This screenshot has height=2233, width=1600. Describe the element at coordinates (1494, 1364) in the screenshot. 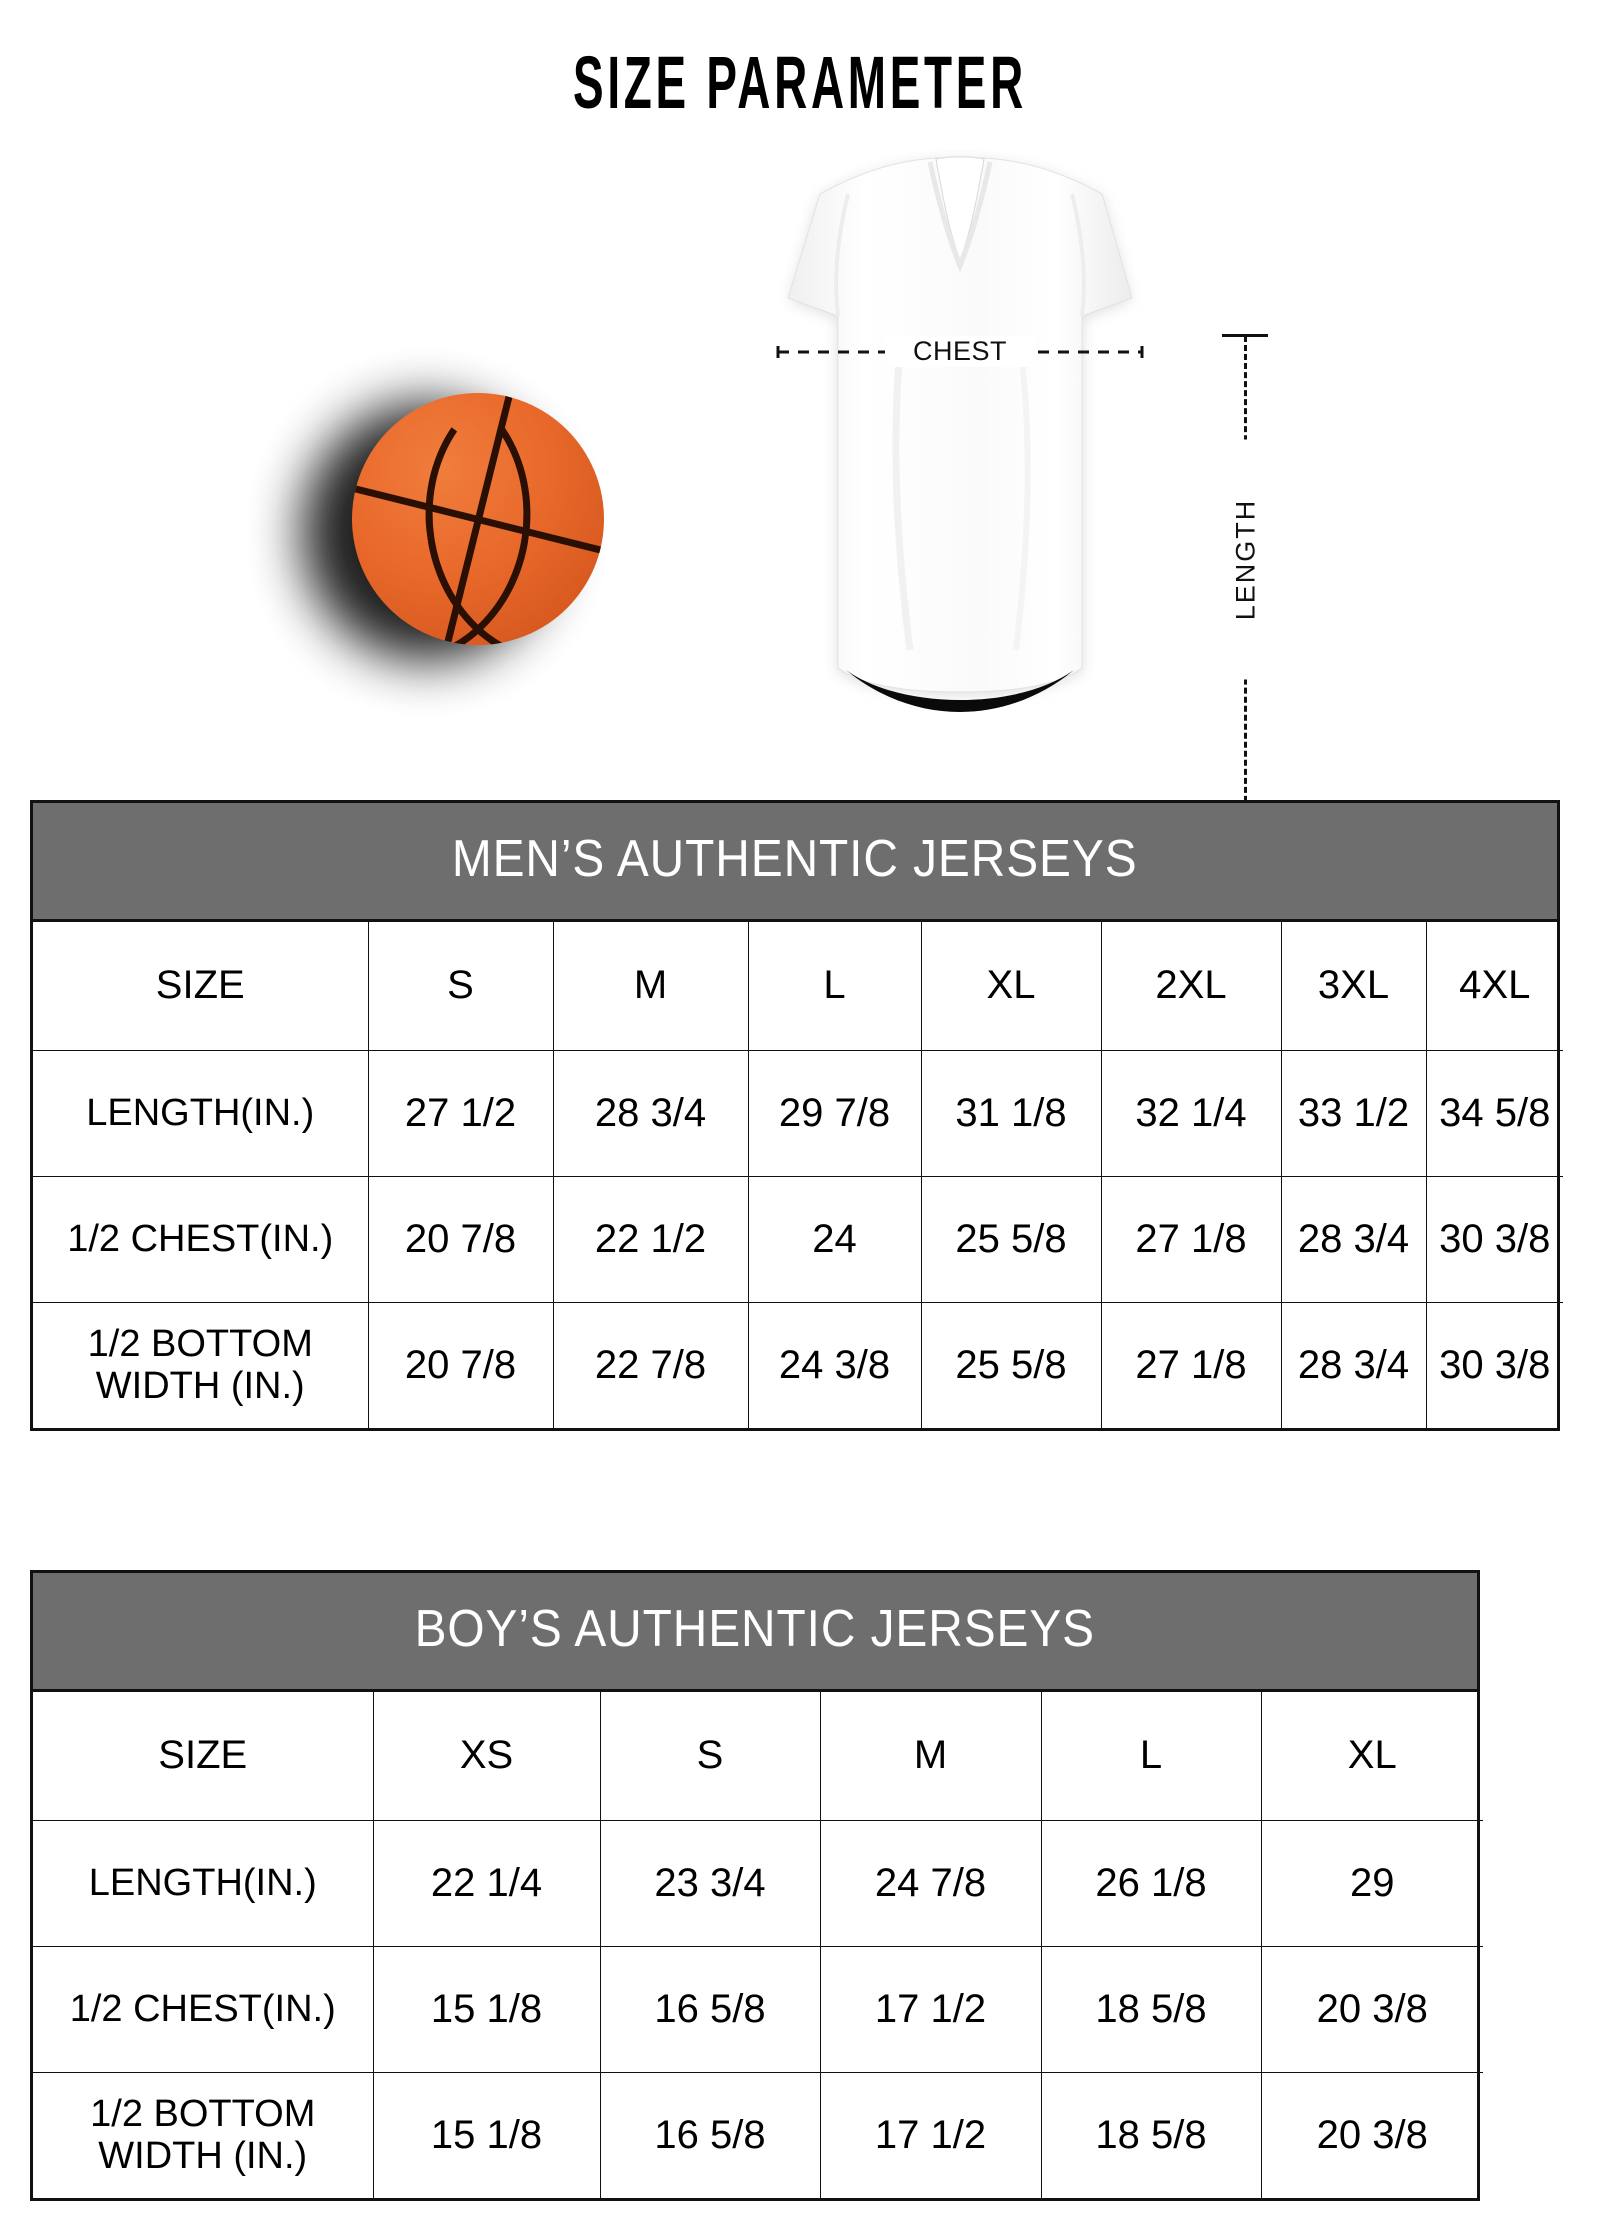

I see `cell-bottom-4xl: 30 3/8` at that location.